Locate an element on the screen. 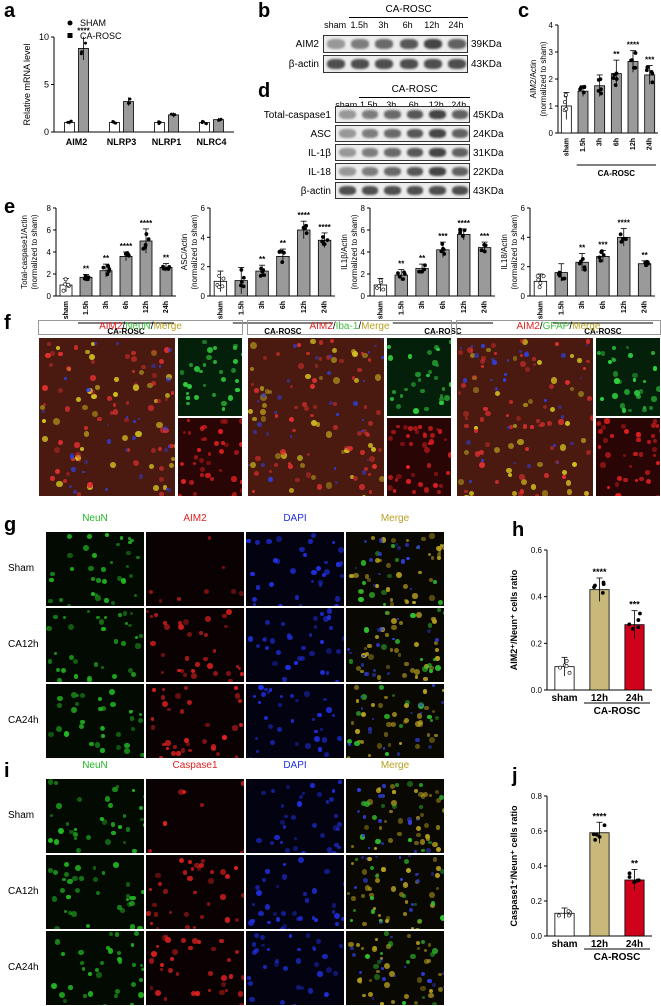 This screenshot has height=1006, width=661. panel-f-header: AIM2/NeuN/Merge is located at coordinates (140, 327).